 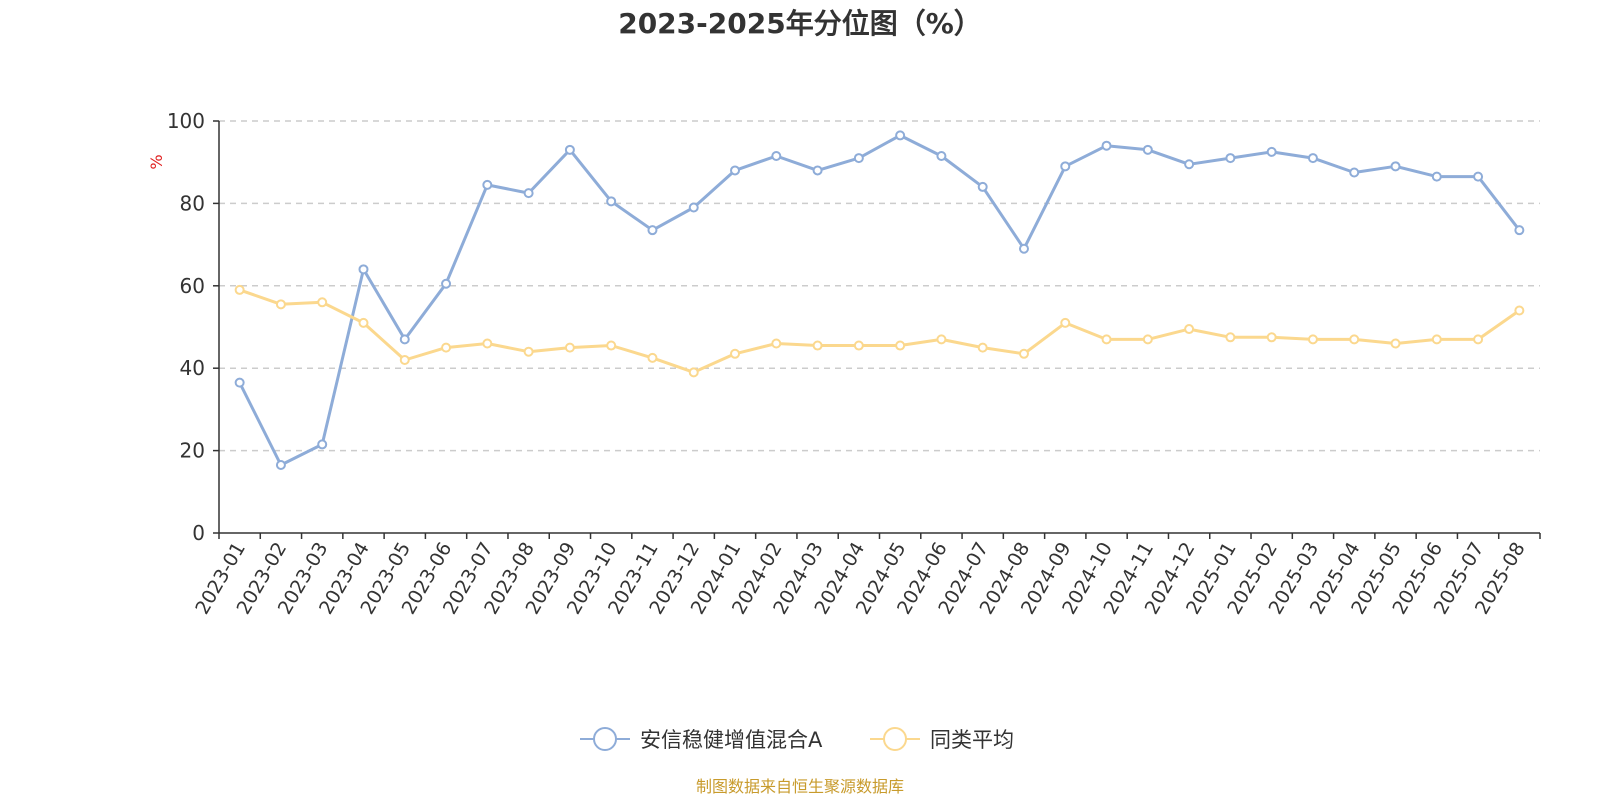 What do you see at coordinates (972, 740) in the screenshot?
I see `legend-label: 同类平均` at bounding box center [972, 740].